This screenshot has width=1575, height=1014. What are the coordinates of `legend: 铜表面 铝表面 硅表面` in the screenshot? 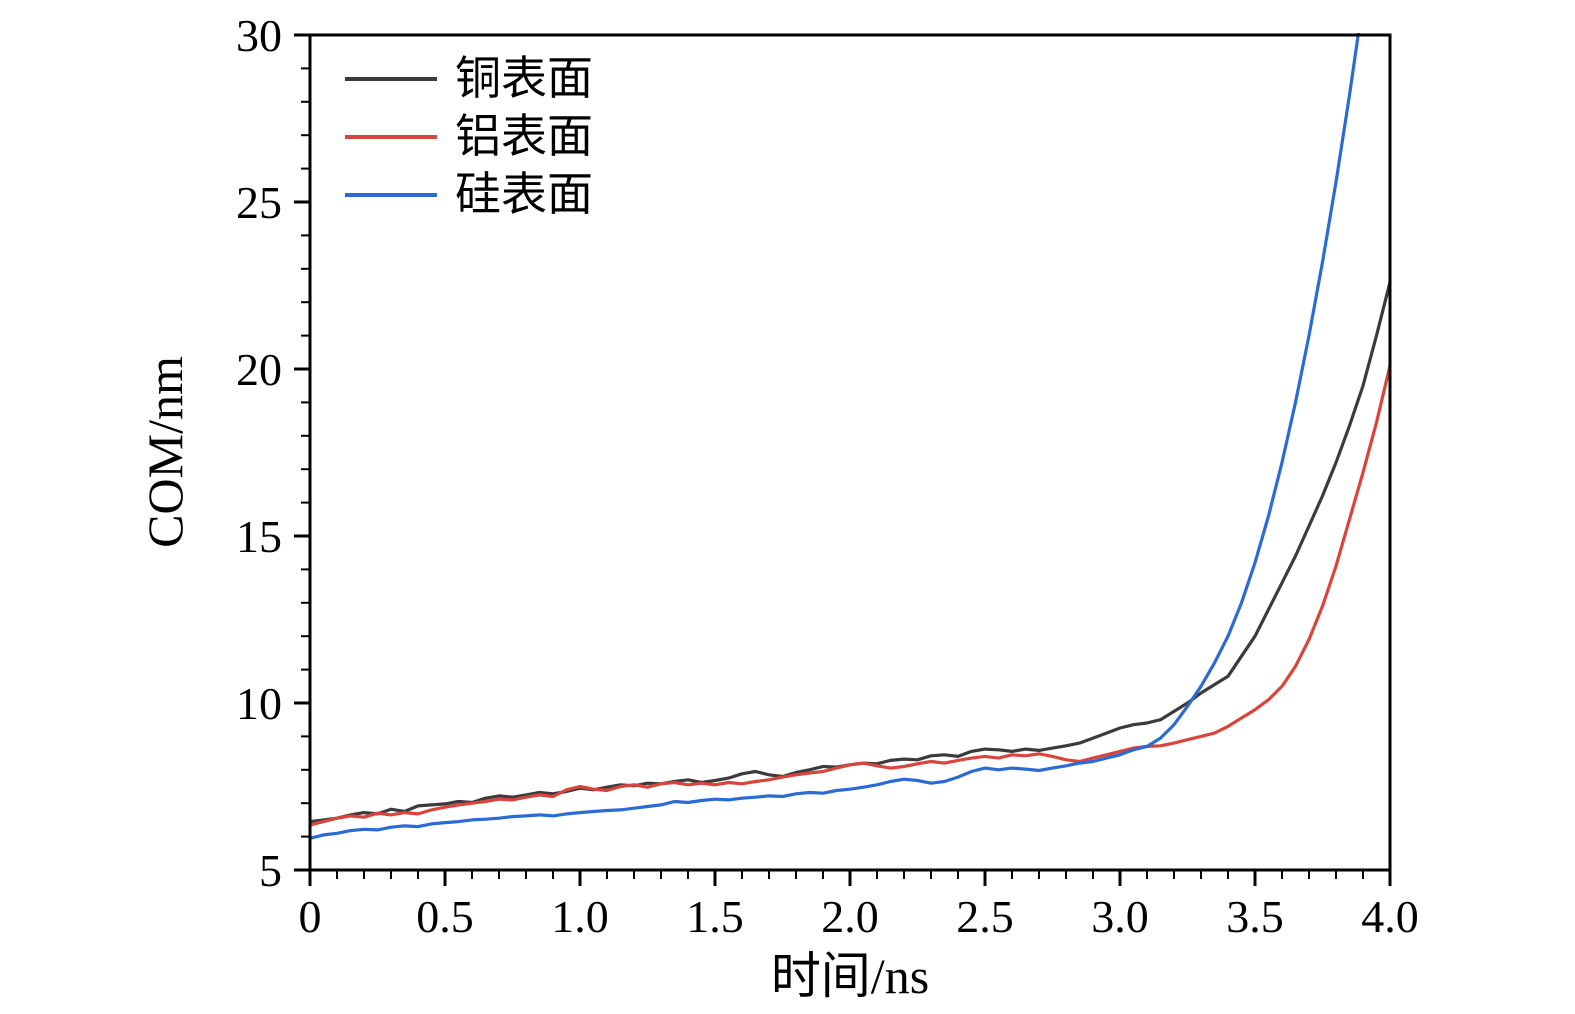 It's located at (469, 137).